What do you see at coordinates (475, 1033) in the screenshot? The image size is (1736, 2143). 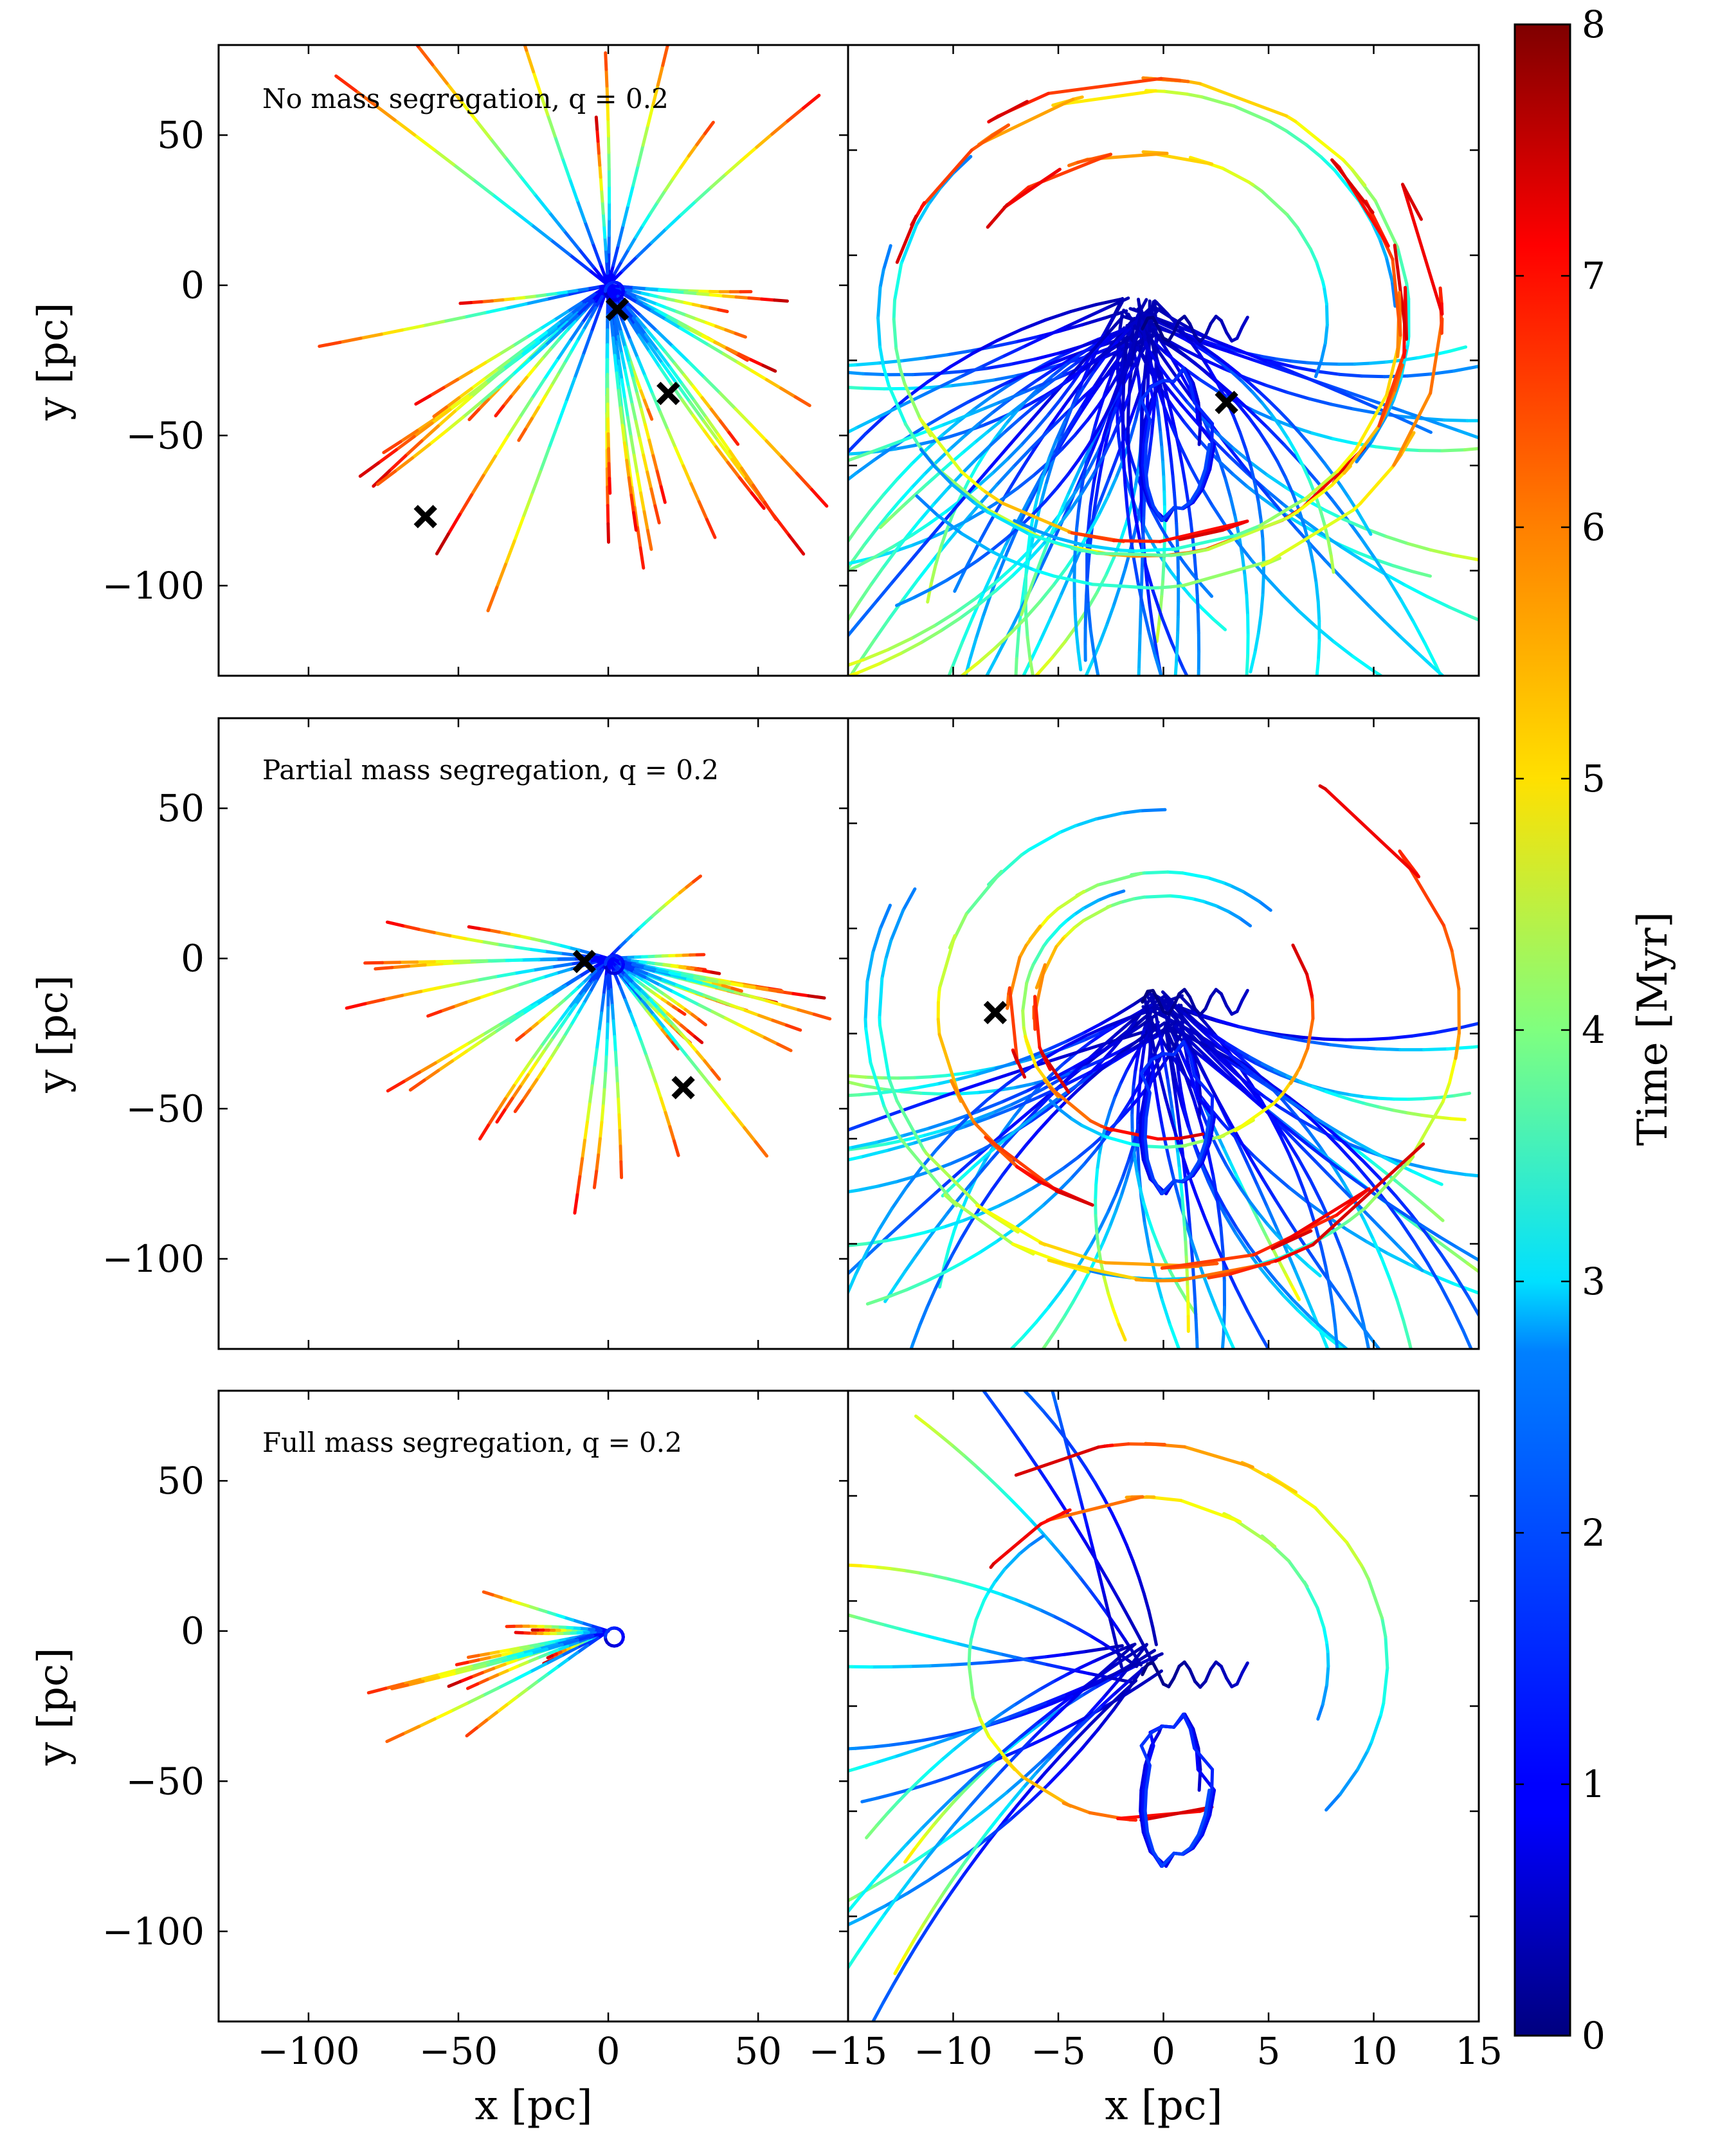 I see `ticks-left-row2: 500−50−100` at bounding box center [475, 1033].